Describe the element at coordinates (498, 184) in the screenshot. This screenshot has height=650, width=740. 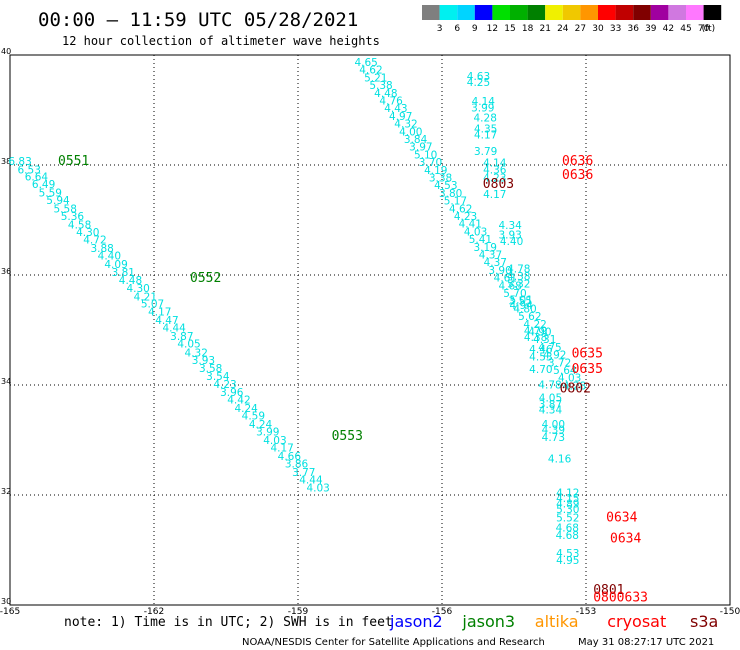
I see `pass-time-label: 0803` at that location.